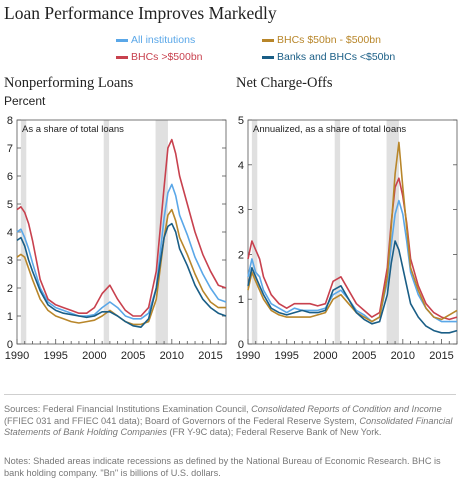 The width and height of the screenshot is (460, 486). Describe the element at coordinates (167, 57) in the screenshot. I see `legend-label-bhc-large: BHCs >$500bn` at that location.